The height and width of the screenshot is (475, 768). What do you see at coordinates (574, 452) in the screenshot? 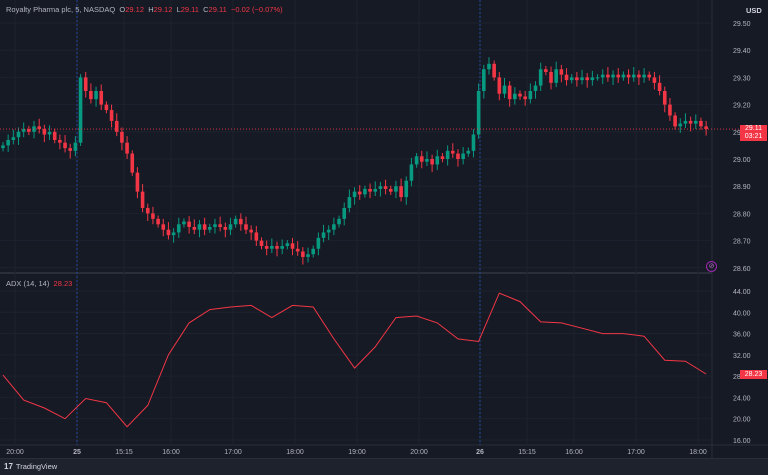
I see `time-tick-label: 16:00` at bounding box center [574, 452].